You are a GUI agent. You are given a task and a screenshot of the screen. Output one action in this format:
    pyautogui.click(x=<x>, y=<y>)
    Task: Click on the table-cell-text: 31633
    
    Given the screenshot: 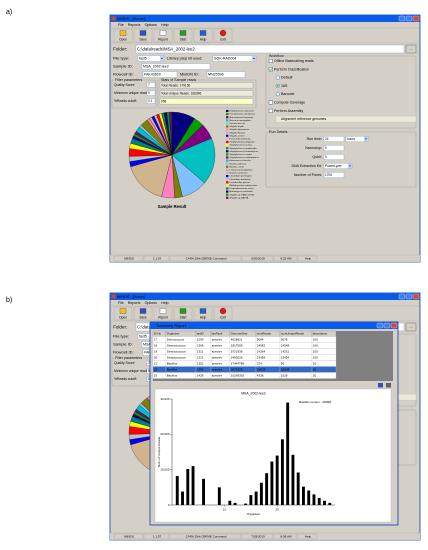 What is the action you would take?
    pyautogui.click(x=261, y=369)
    